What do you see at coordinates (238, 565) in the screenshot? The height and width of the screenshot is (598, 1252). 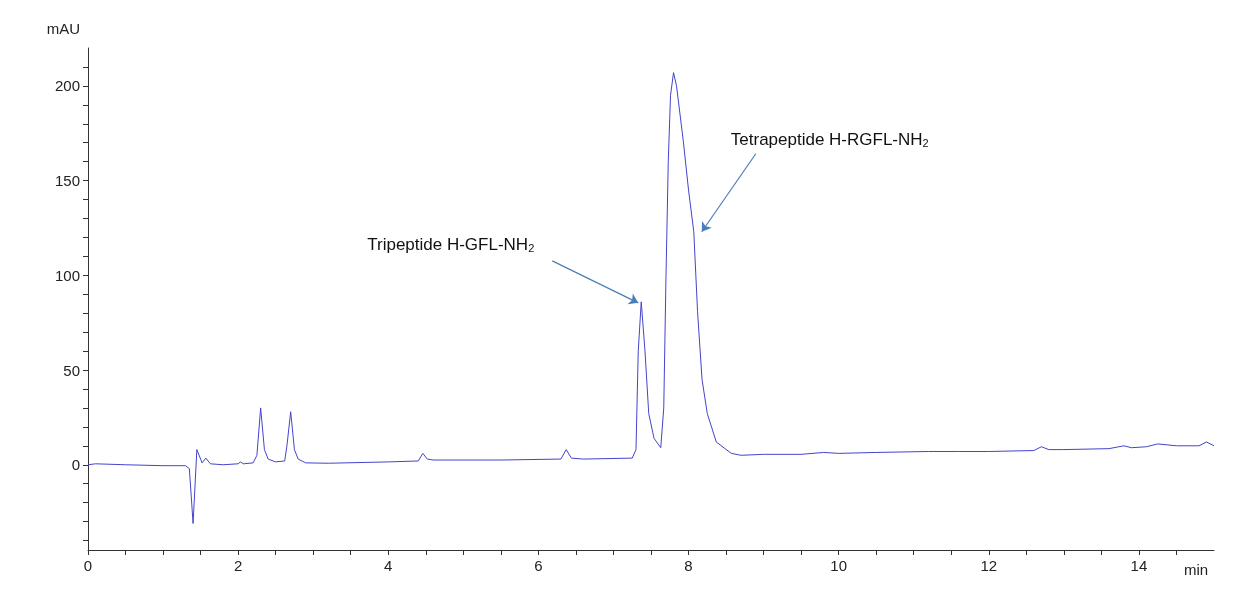 I see `x-tick-label: 2` at bounding box center [238, 565].